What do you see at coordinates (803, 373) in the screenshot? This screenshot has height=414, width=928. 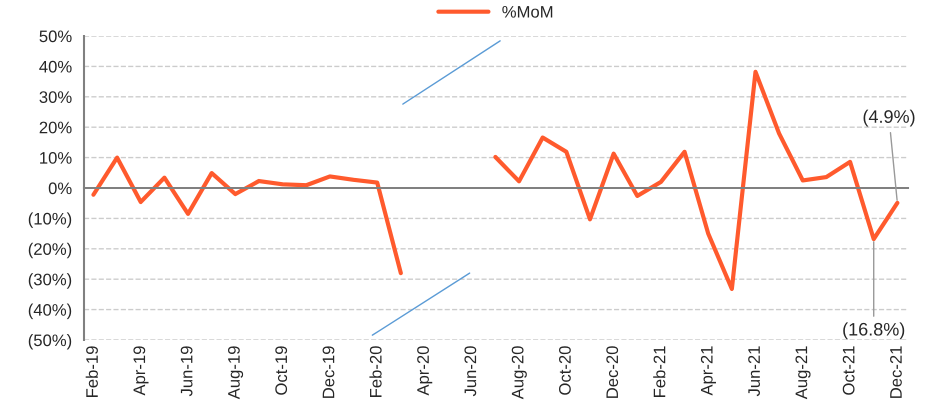 I see `x-tick-label: Aug-21` at bounding box center [803, 373].